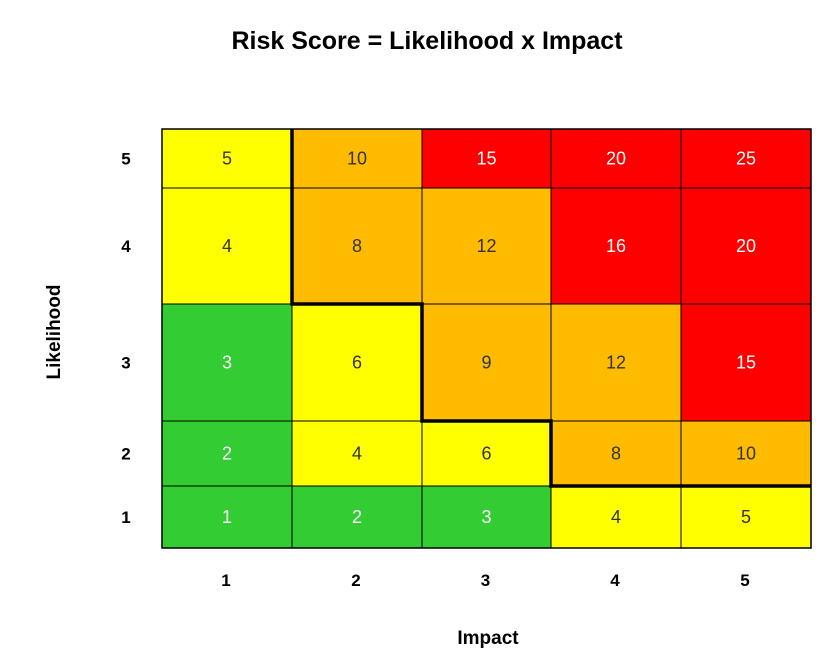 The height and width of the screenshot is (655, 825). Describe the element at coordinates (225, 580) in the screenshot. I see `x-tick-label: 1` at that location.